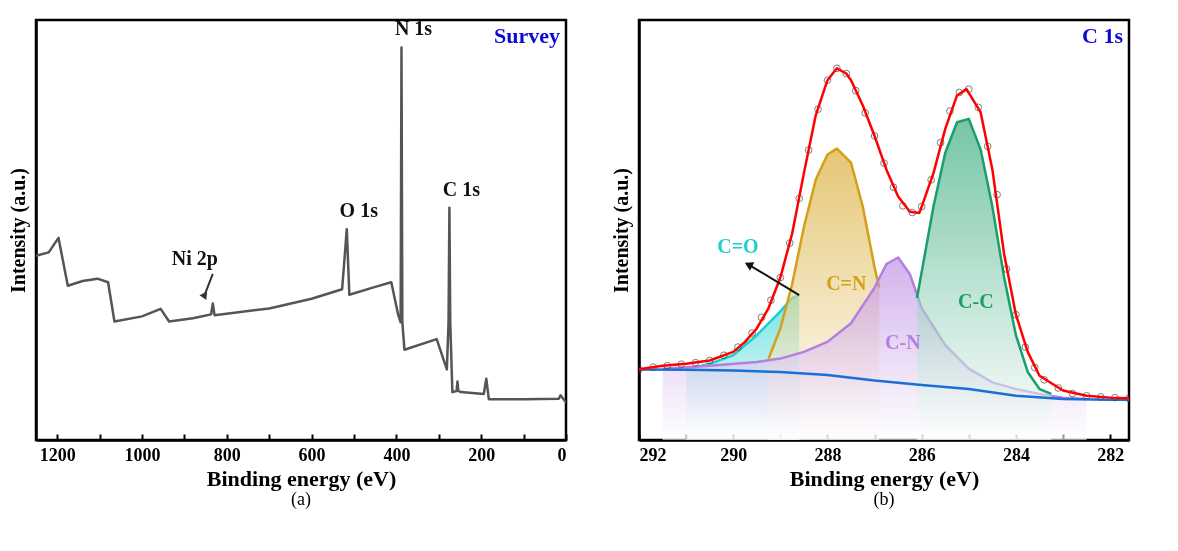 This screenshot has width=1178, height=551. I want to click on text: (a), so click(301, 499).